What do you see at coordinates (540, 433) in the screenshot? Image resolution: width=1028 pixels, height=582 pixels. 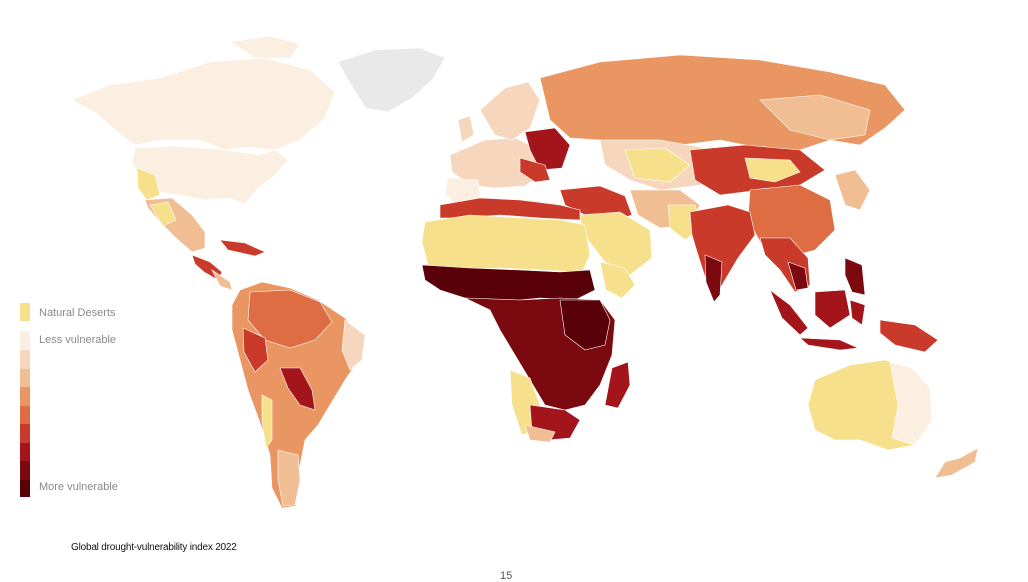 I see `region-south-africa-tip` at bounding box center [540, 433].